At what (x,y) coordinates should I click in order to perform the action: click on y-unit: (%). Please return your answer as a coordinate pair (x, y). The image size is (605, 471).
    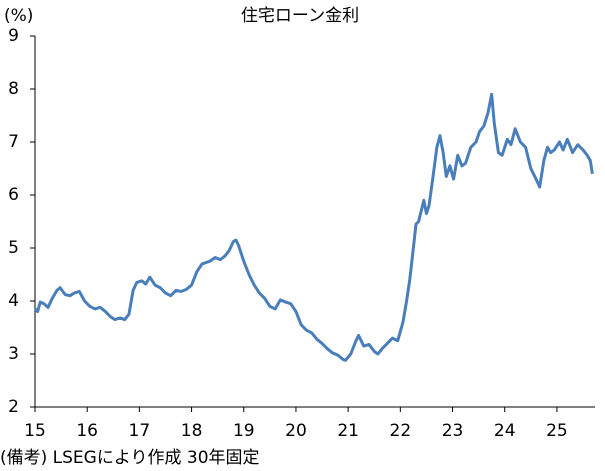
    Looking at the image, I should click on (18, 16).